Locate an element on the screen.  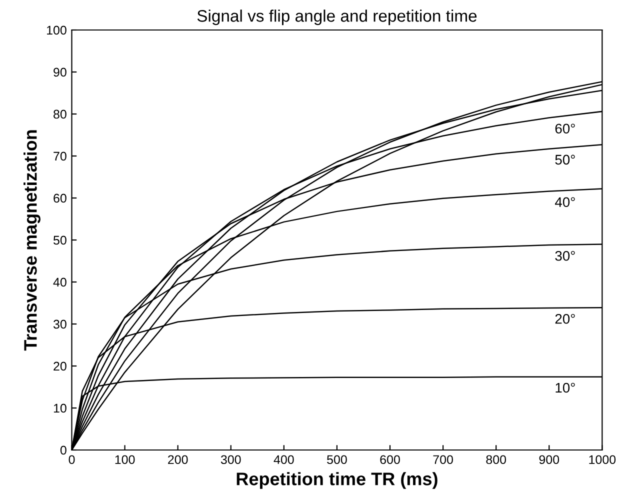
x-axis-title: Repetition time TR (ms) is located at coordinates (337, 480).